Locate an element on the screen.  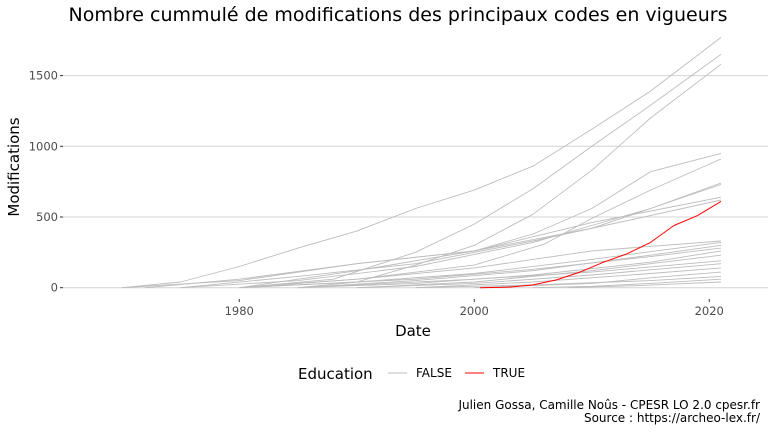
x-tick-label: 1980 is located at coordinates (239, 311).